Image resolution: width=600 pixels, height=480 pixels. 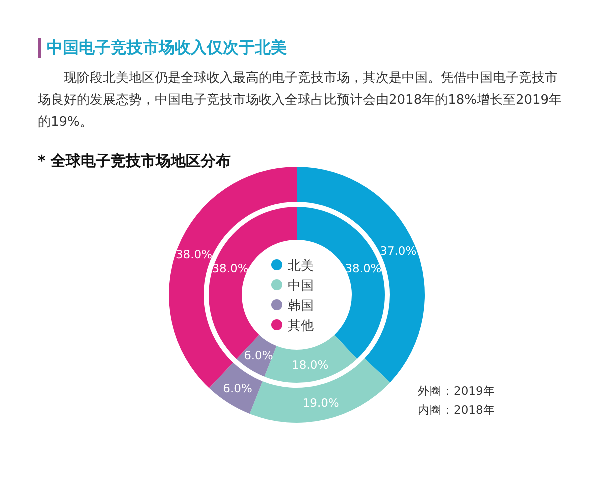 What do you see at coordinates (301, 286) in the screenshot?
I see `legend-label: 中国` at bounding box center [301, 286].